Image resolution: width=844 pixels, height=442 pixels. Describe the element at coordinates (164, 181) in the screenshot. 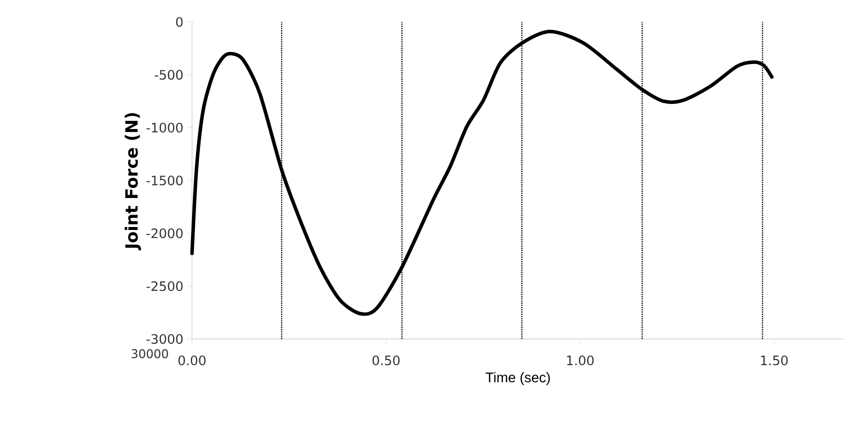

I see `y-tick-label: -1500` at that location.